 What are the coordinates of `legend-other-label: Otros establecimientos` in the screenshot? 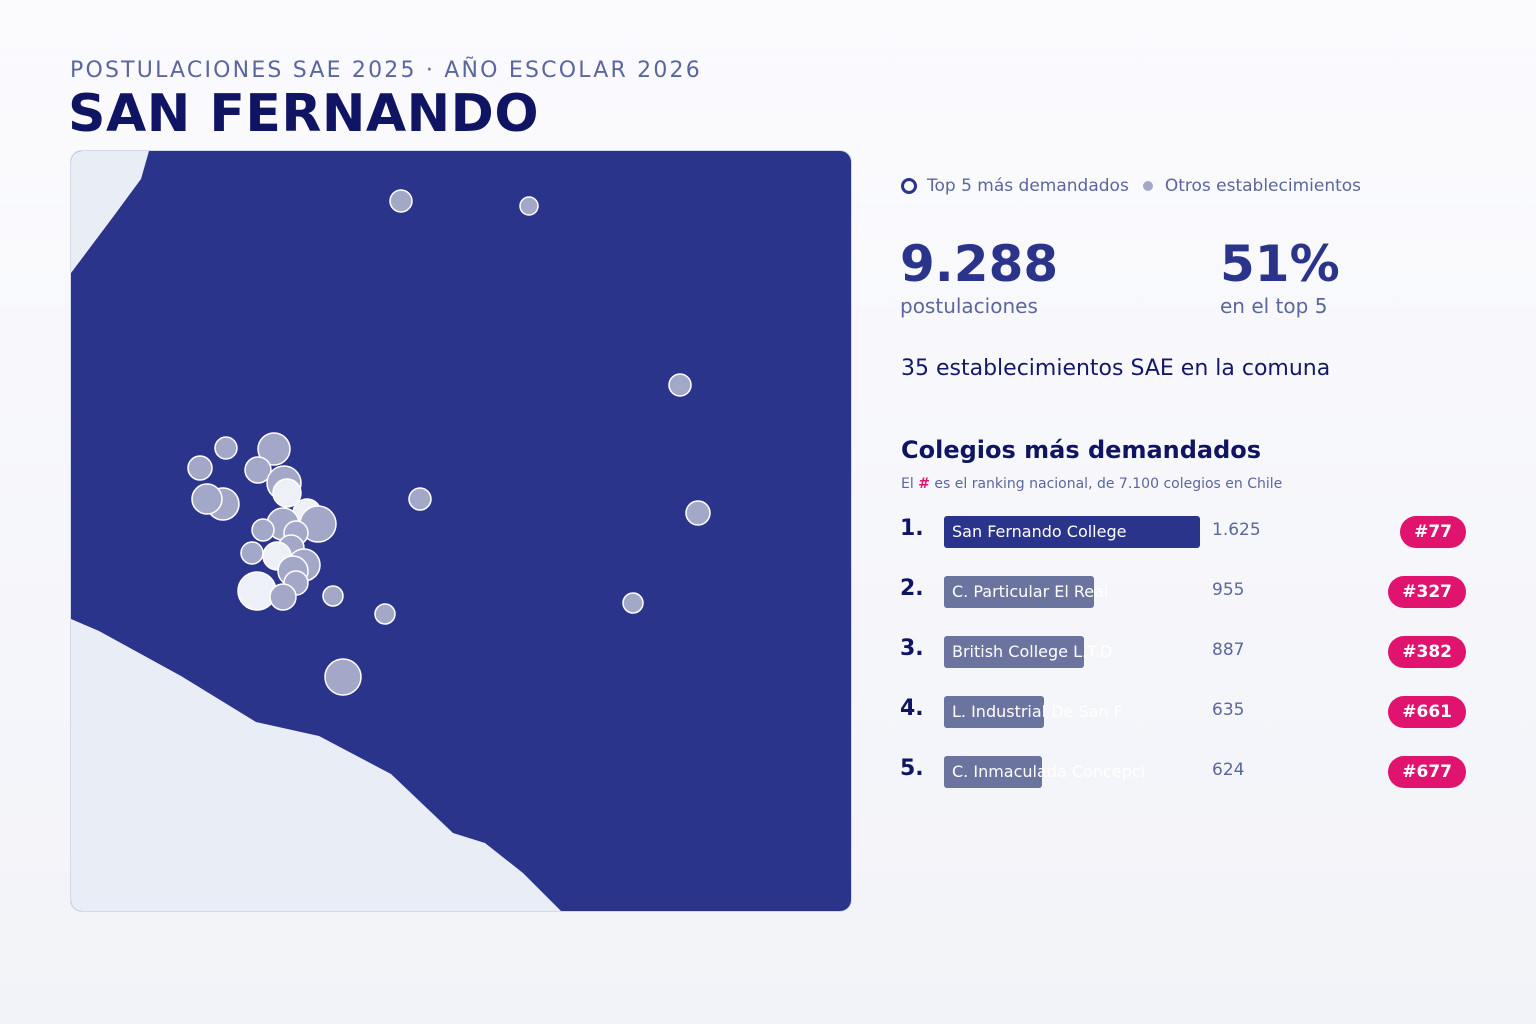 It's located at (1263, 186).